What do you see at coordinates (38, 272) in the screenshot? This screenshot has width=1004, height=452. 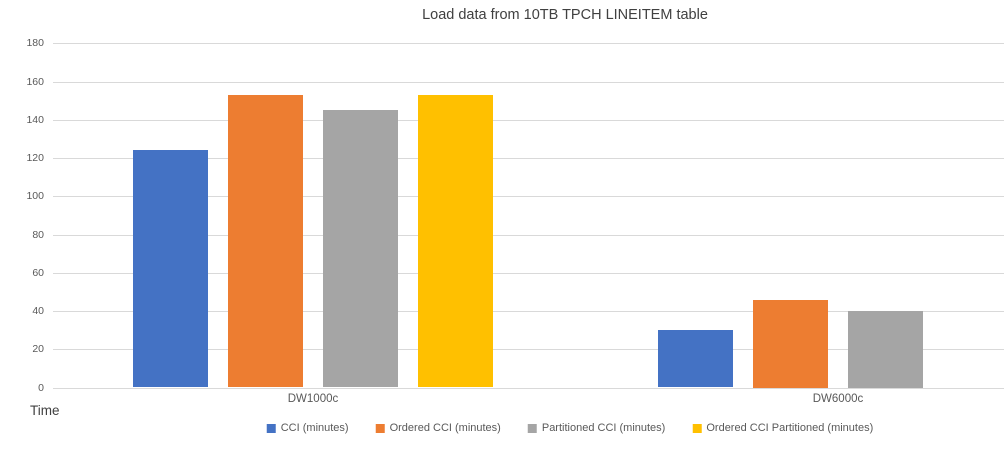 I see `y-axis-tick-label: 60` at bounding box center [38, 272].